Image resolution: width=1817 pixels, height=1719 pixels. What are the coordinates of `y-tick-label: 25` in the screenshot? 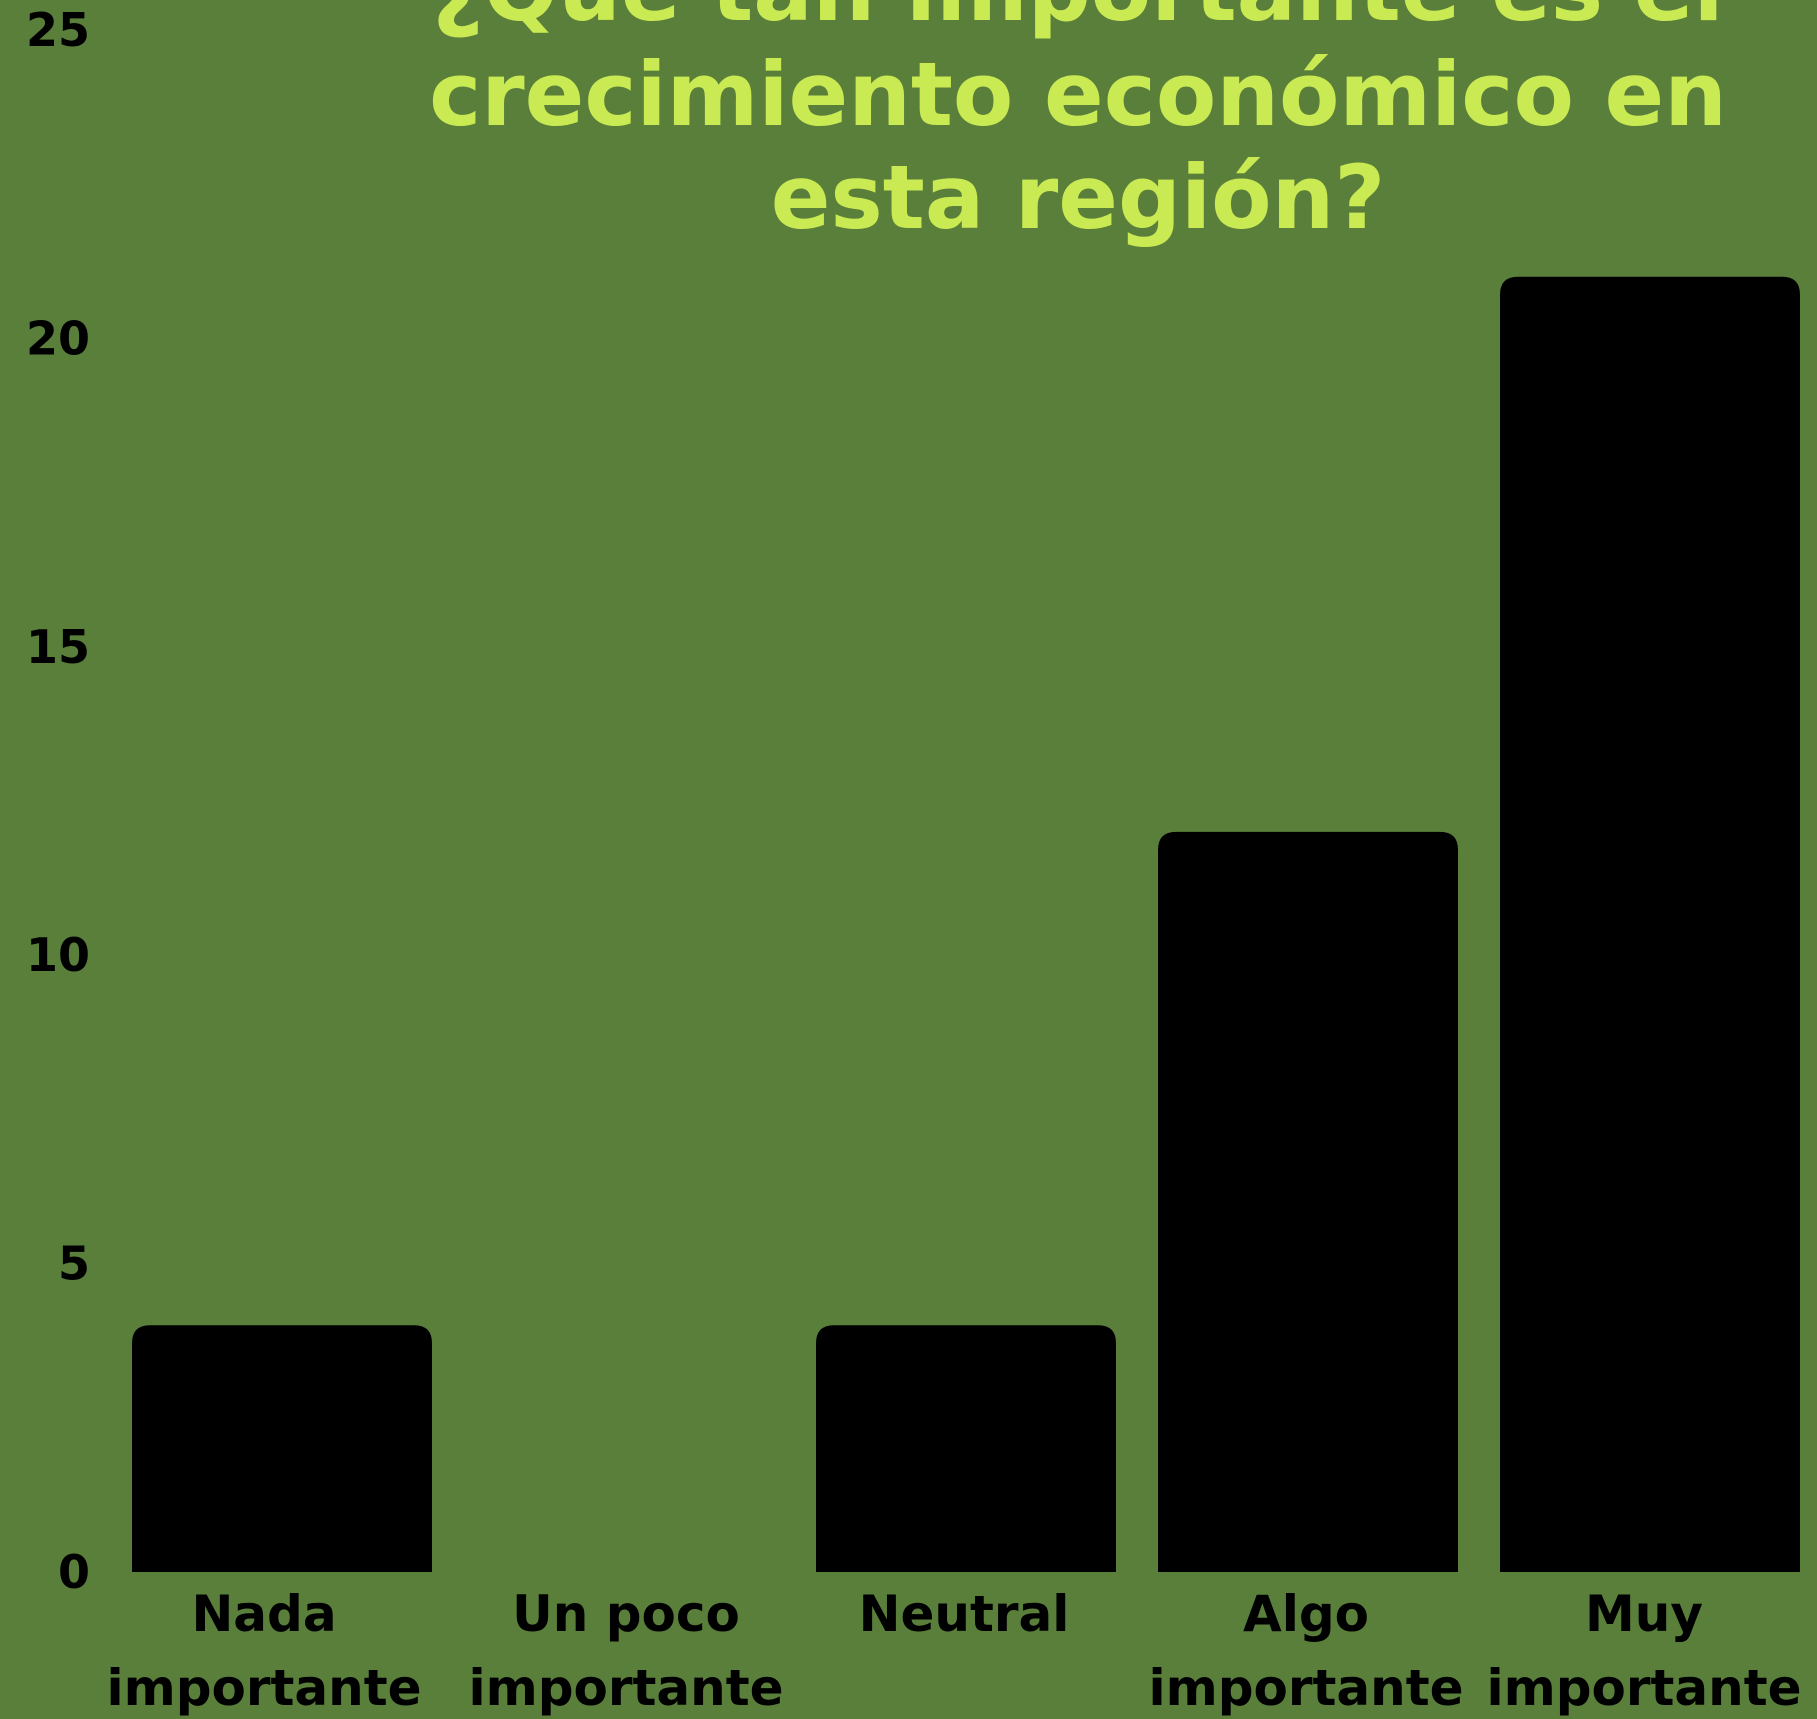 It's located at (58, 30).